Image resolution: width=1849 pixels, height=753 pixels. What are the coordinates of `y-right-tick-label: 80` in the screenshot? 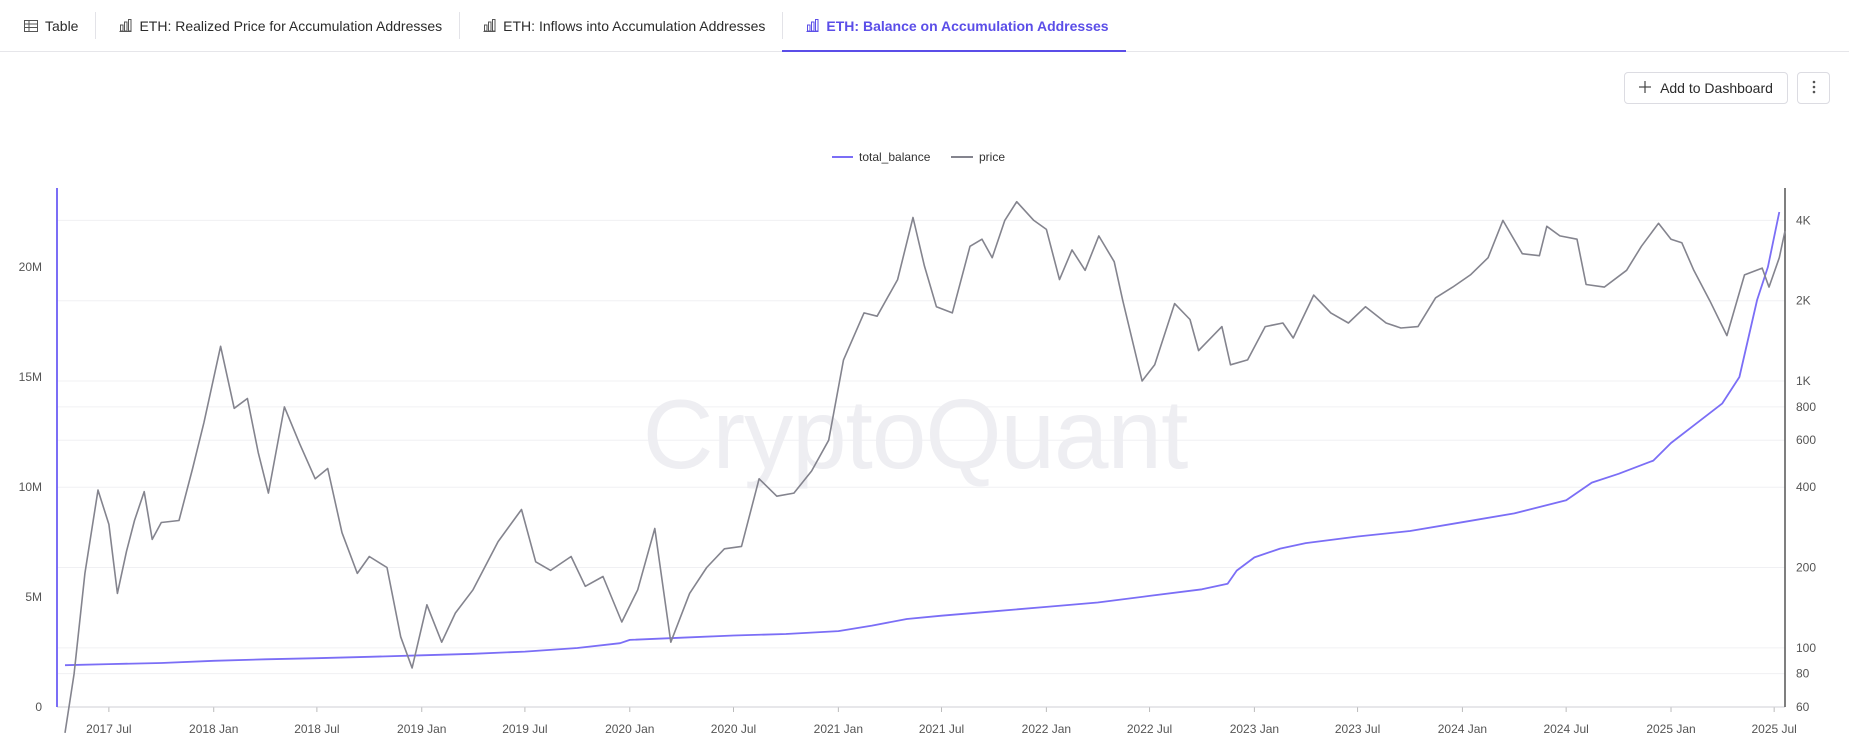 It's located at (1803, 674).